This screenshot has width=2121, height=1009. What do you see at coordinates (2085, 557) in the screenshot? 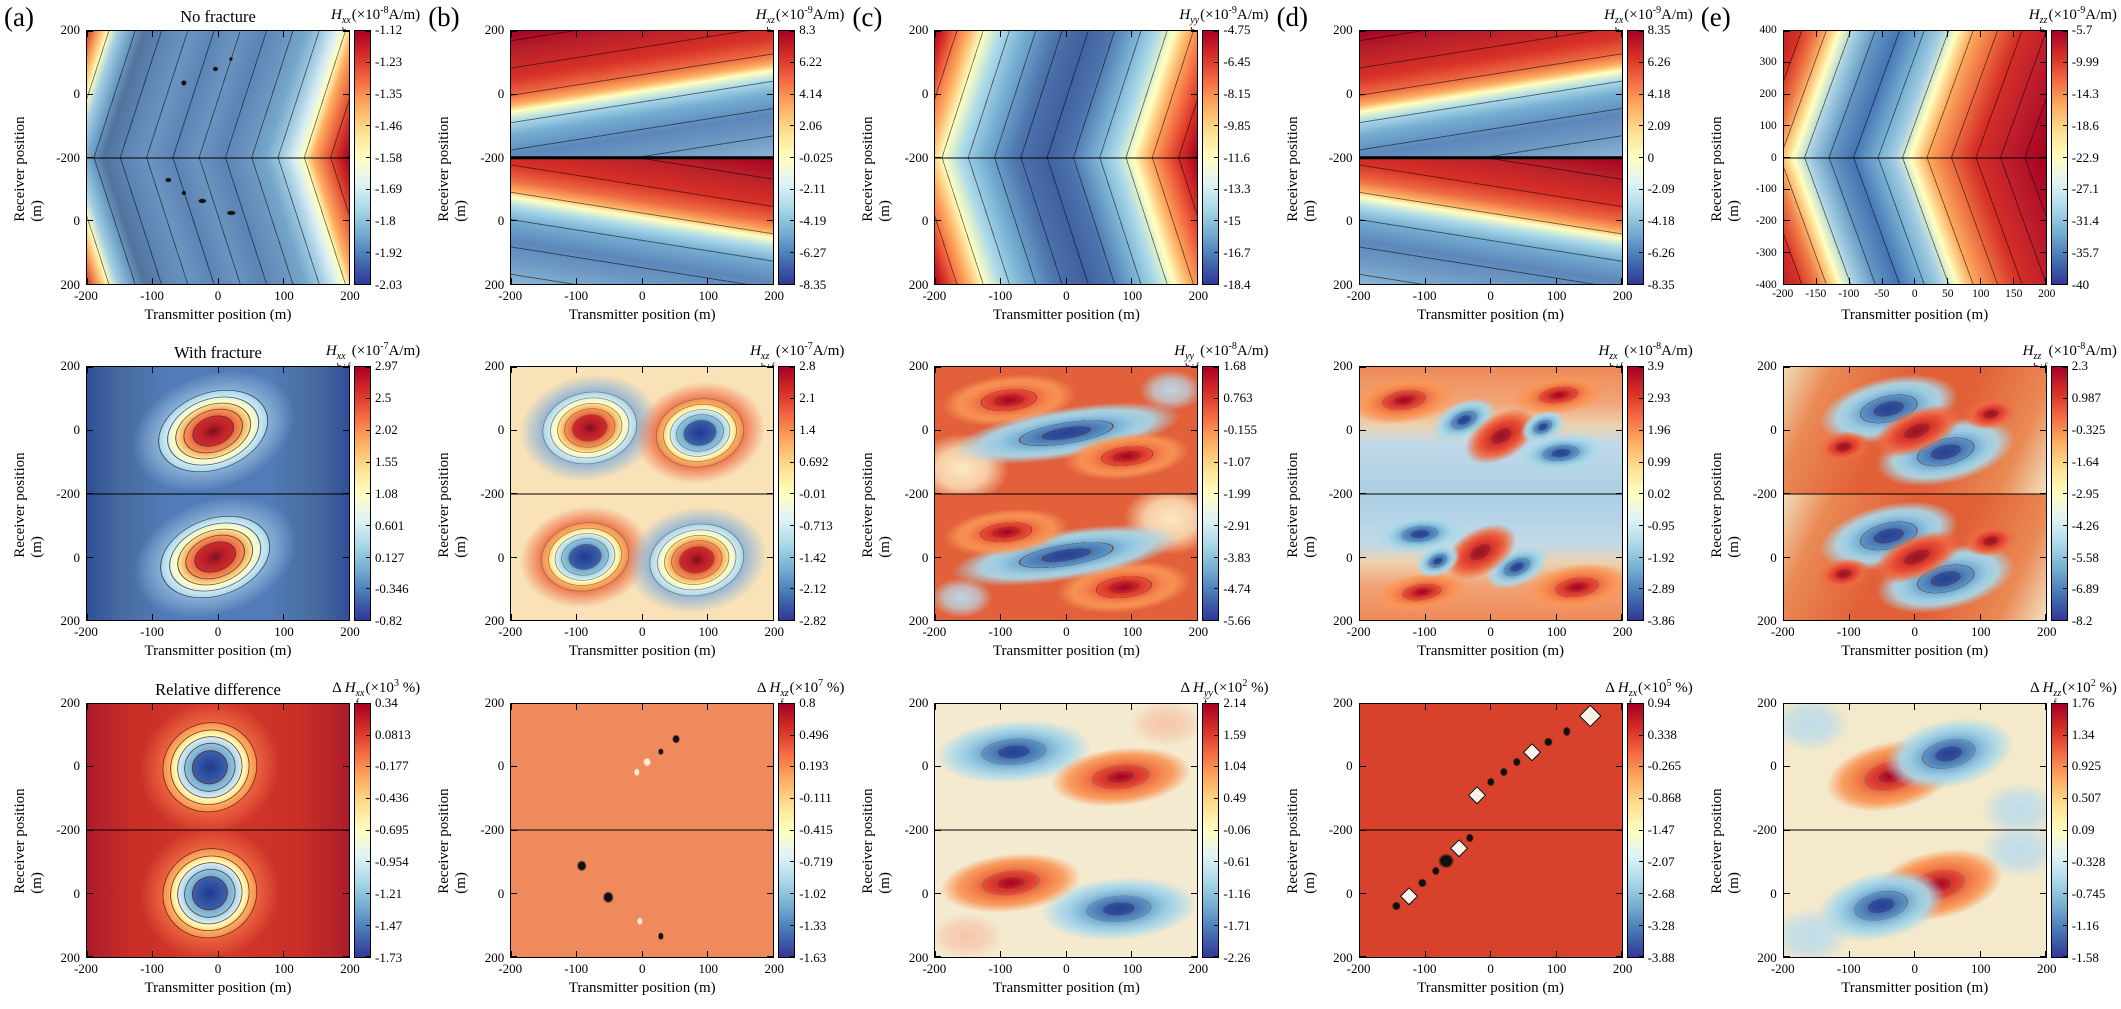
I see `colorbar-tick-label: -5.58` at bounding box center [2085, 557].